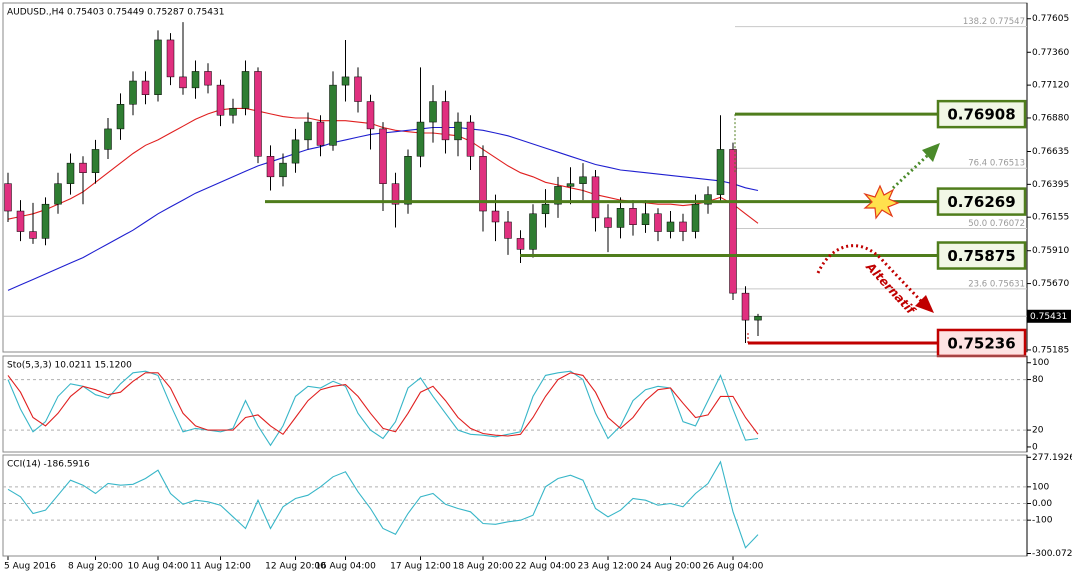  I want to click on y-tick-label: 0.77360, so click(1050, 53).